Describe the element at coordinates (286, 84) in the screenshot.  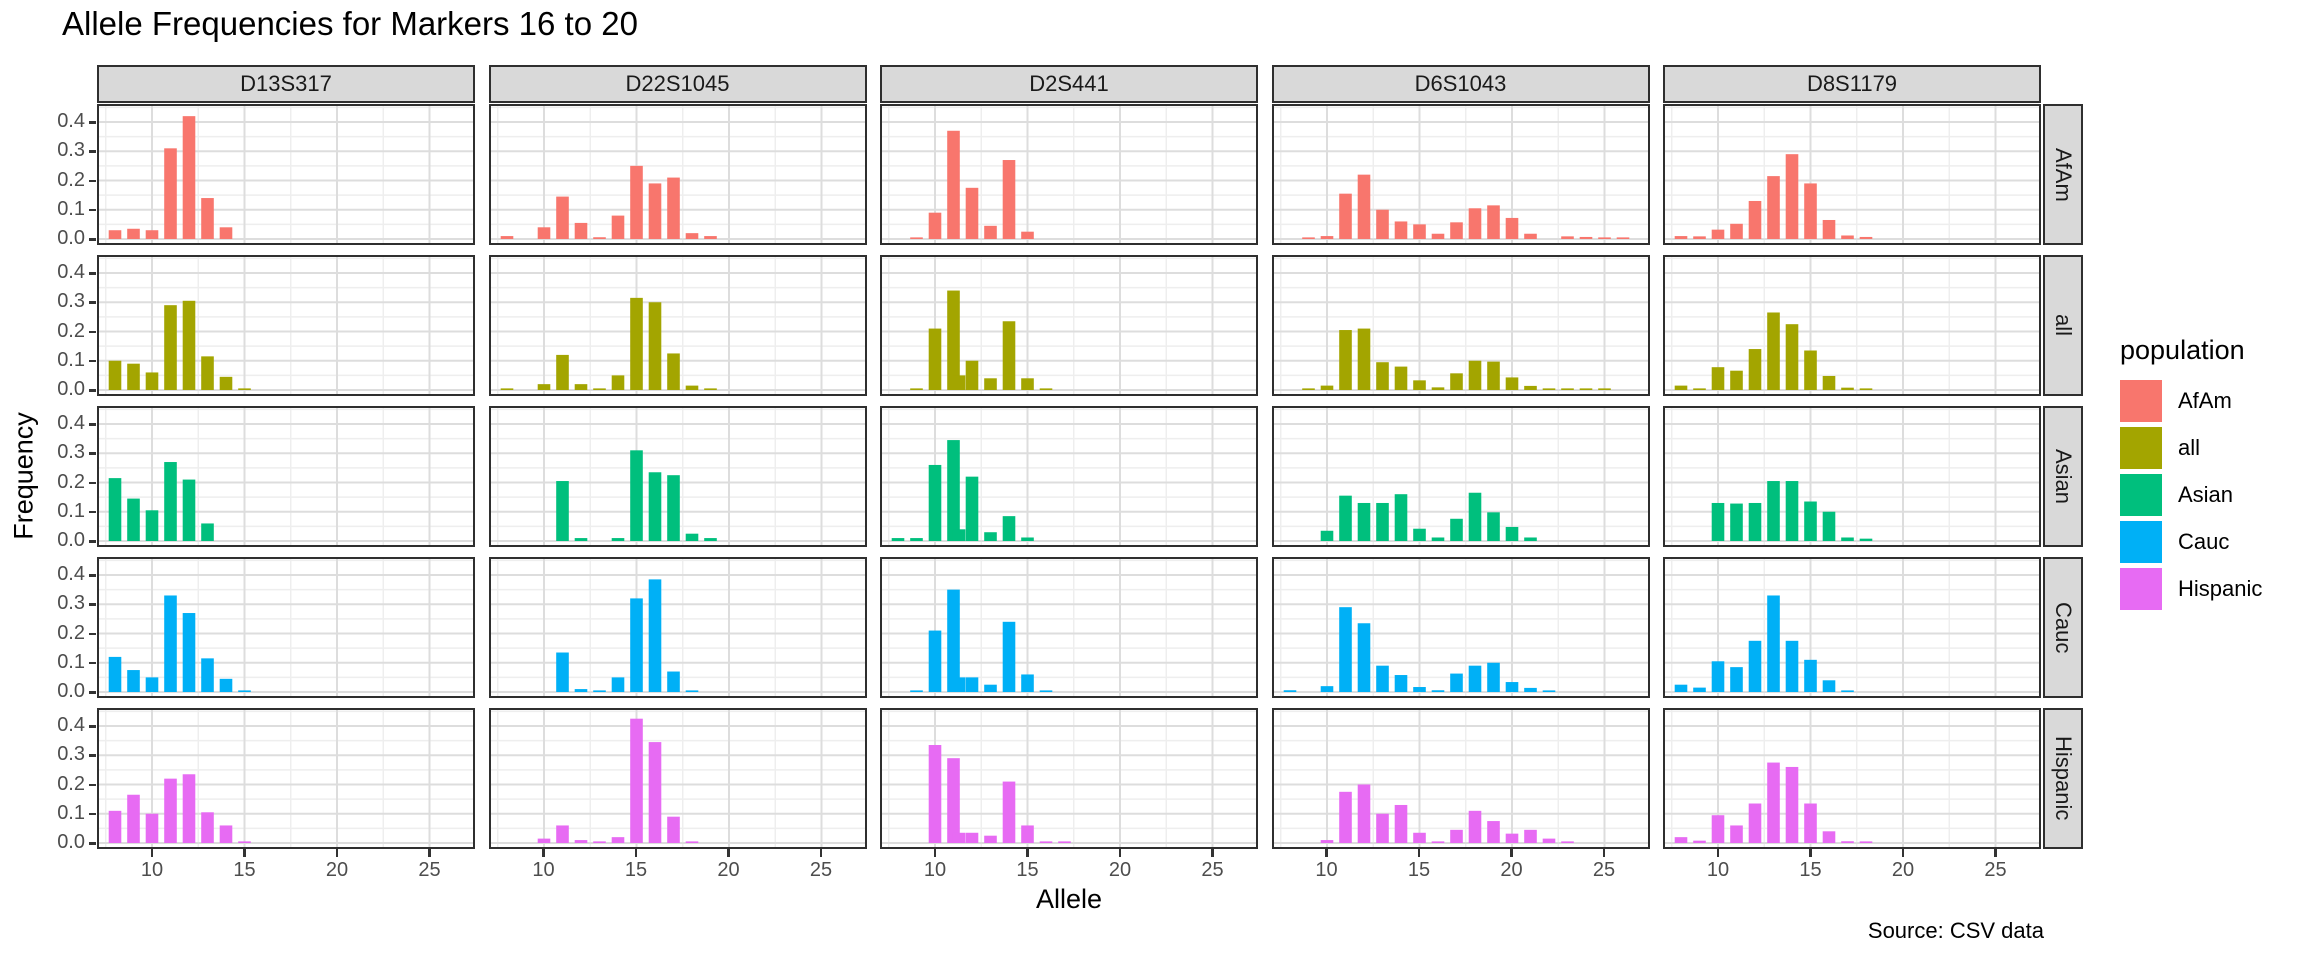
I see `facet-column-strip: D13S317` at that location.